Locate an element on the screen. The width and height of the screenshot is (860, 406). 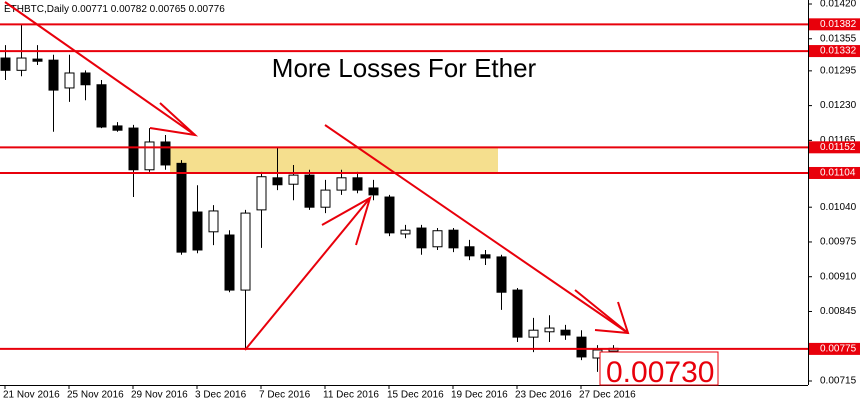
y-tick-label: 0.01165 is located at coordinates (838, 140).